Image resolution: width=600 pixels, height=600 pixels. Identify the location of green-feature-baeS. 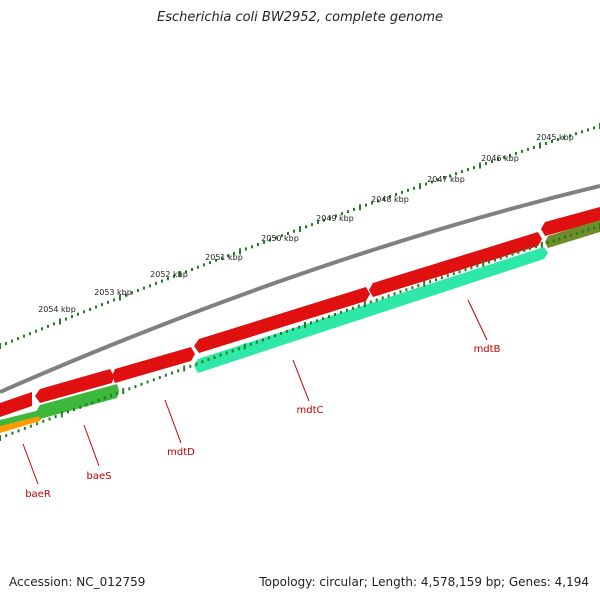
(77, 401).